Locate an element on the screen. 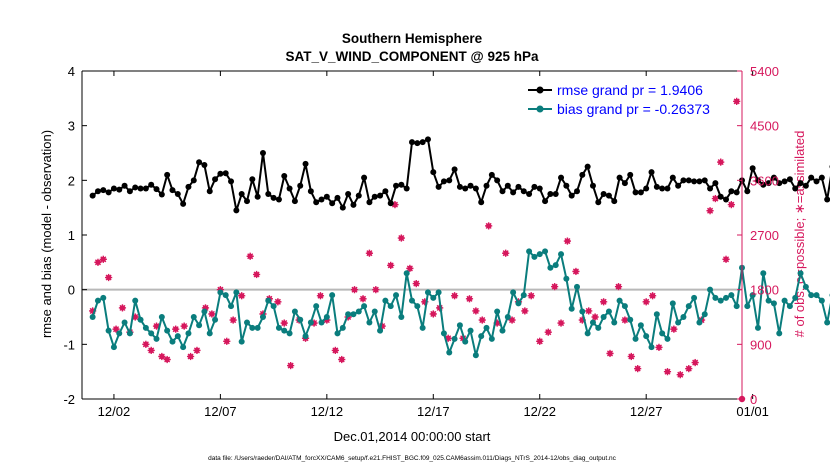 The image size is (830, 470). y-left-tick-label: 3 is located at coordinates (71, 126).